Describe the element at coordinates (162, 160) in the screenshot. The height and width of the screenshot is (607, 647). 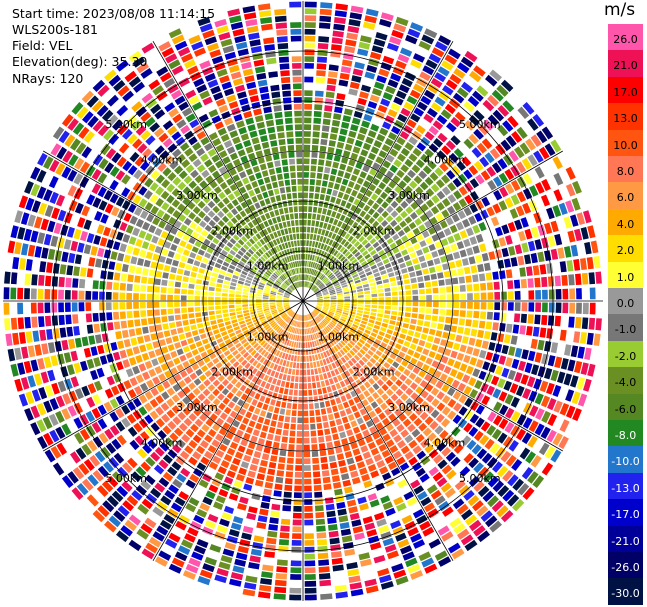
I see `range-ring-label: 4.00km` at that location.